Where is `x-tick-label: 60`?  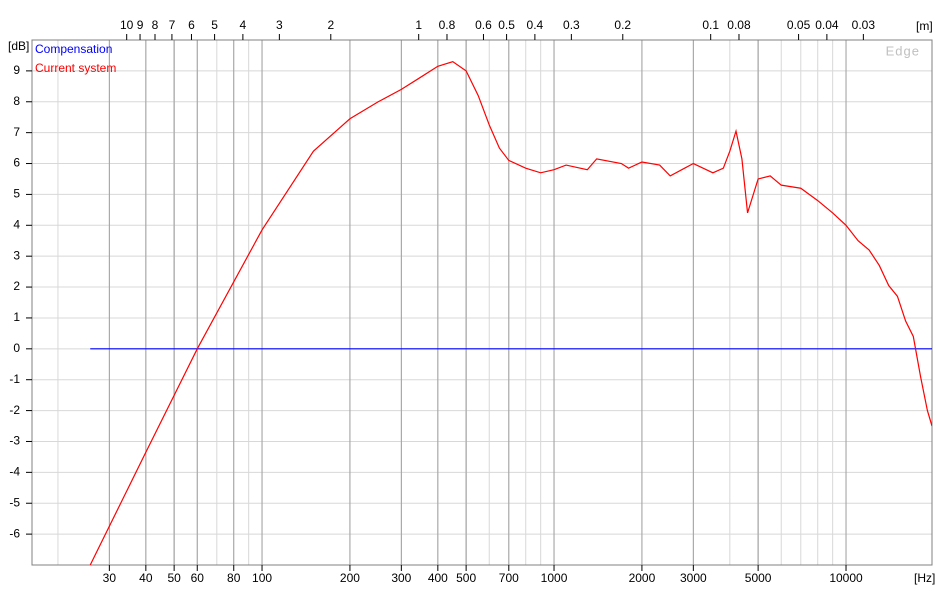 x-tick-label: 60 is located at coordinates (198, 578).